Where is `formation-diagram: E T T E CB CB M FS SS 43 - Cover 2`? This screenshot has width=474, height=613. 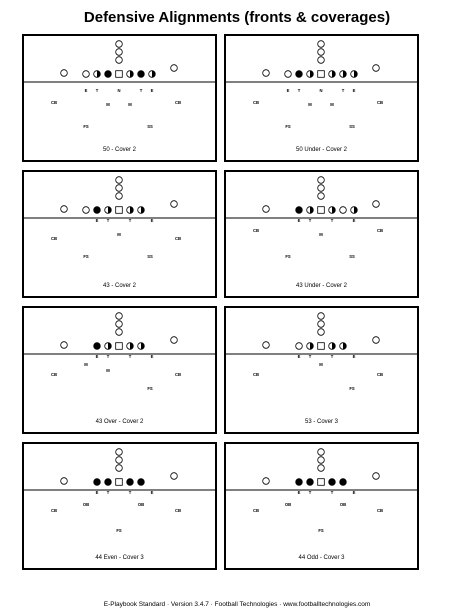 formation-diagram: E T T E CB CB M FS SS 43 - Cover 2 is located at coordinates (119, 234).